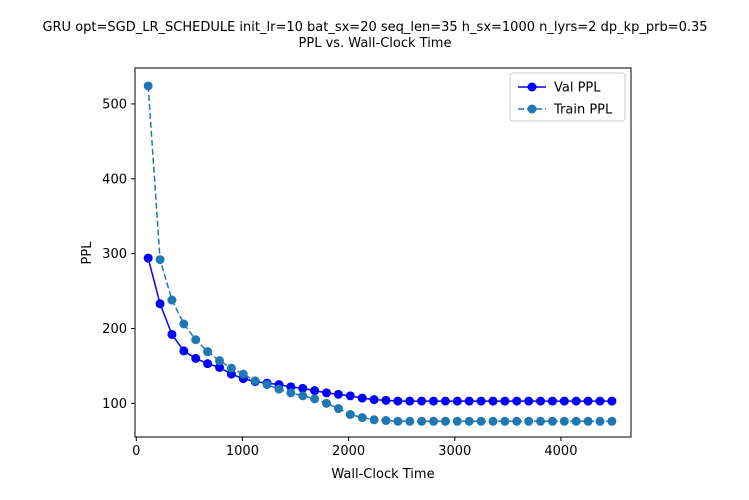  Describe the element at coordinates (114, 404) in the screenshot. I see `y-tick-label: 100` at that location.